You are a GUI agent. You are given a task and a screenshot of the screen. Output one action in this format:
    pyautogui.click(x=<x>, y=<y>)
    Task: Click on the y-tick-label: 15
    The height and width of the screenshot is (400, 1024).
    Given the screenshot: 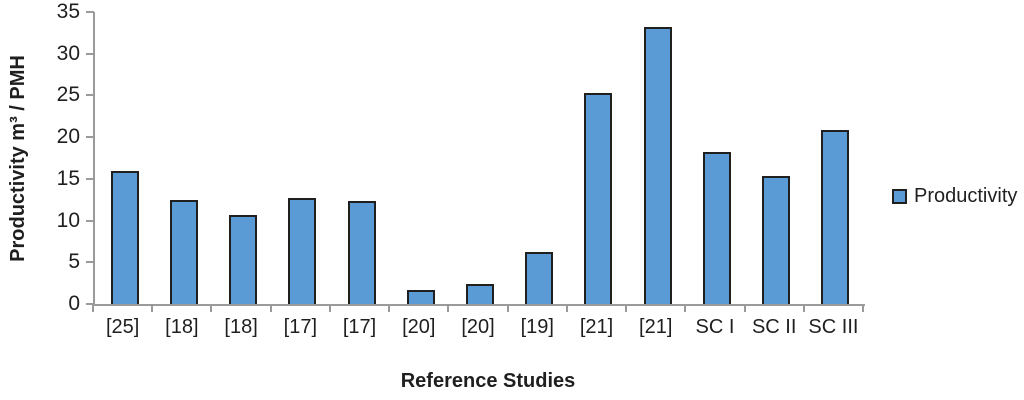 What is the action you would take?
    pyautogui.click(x=68, y=178)
    